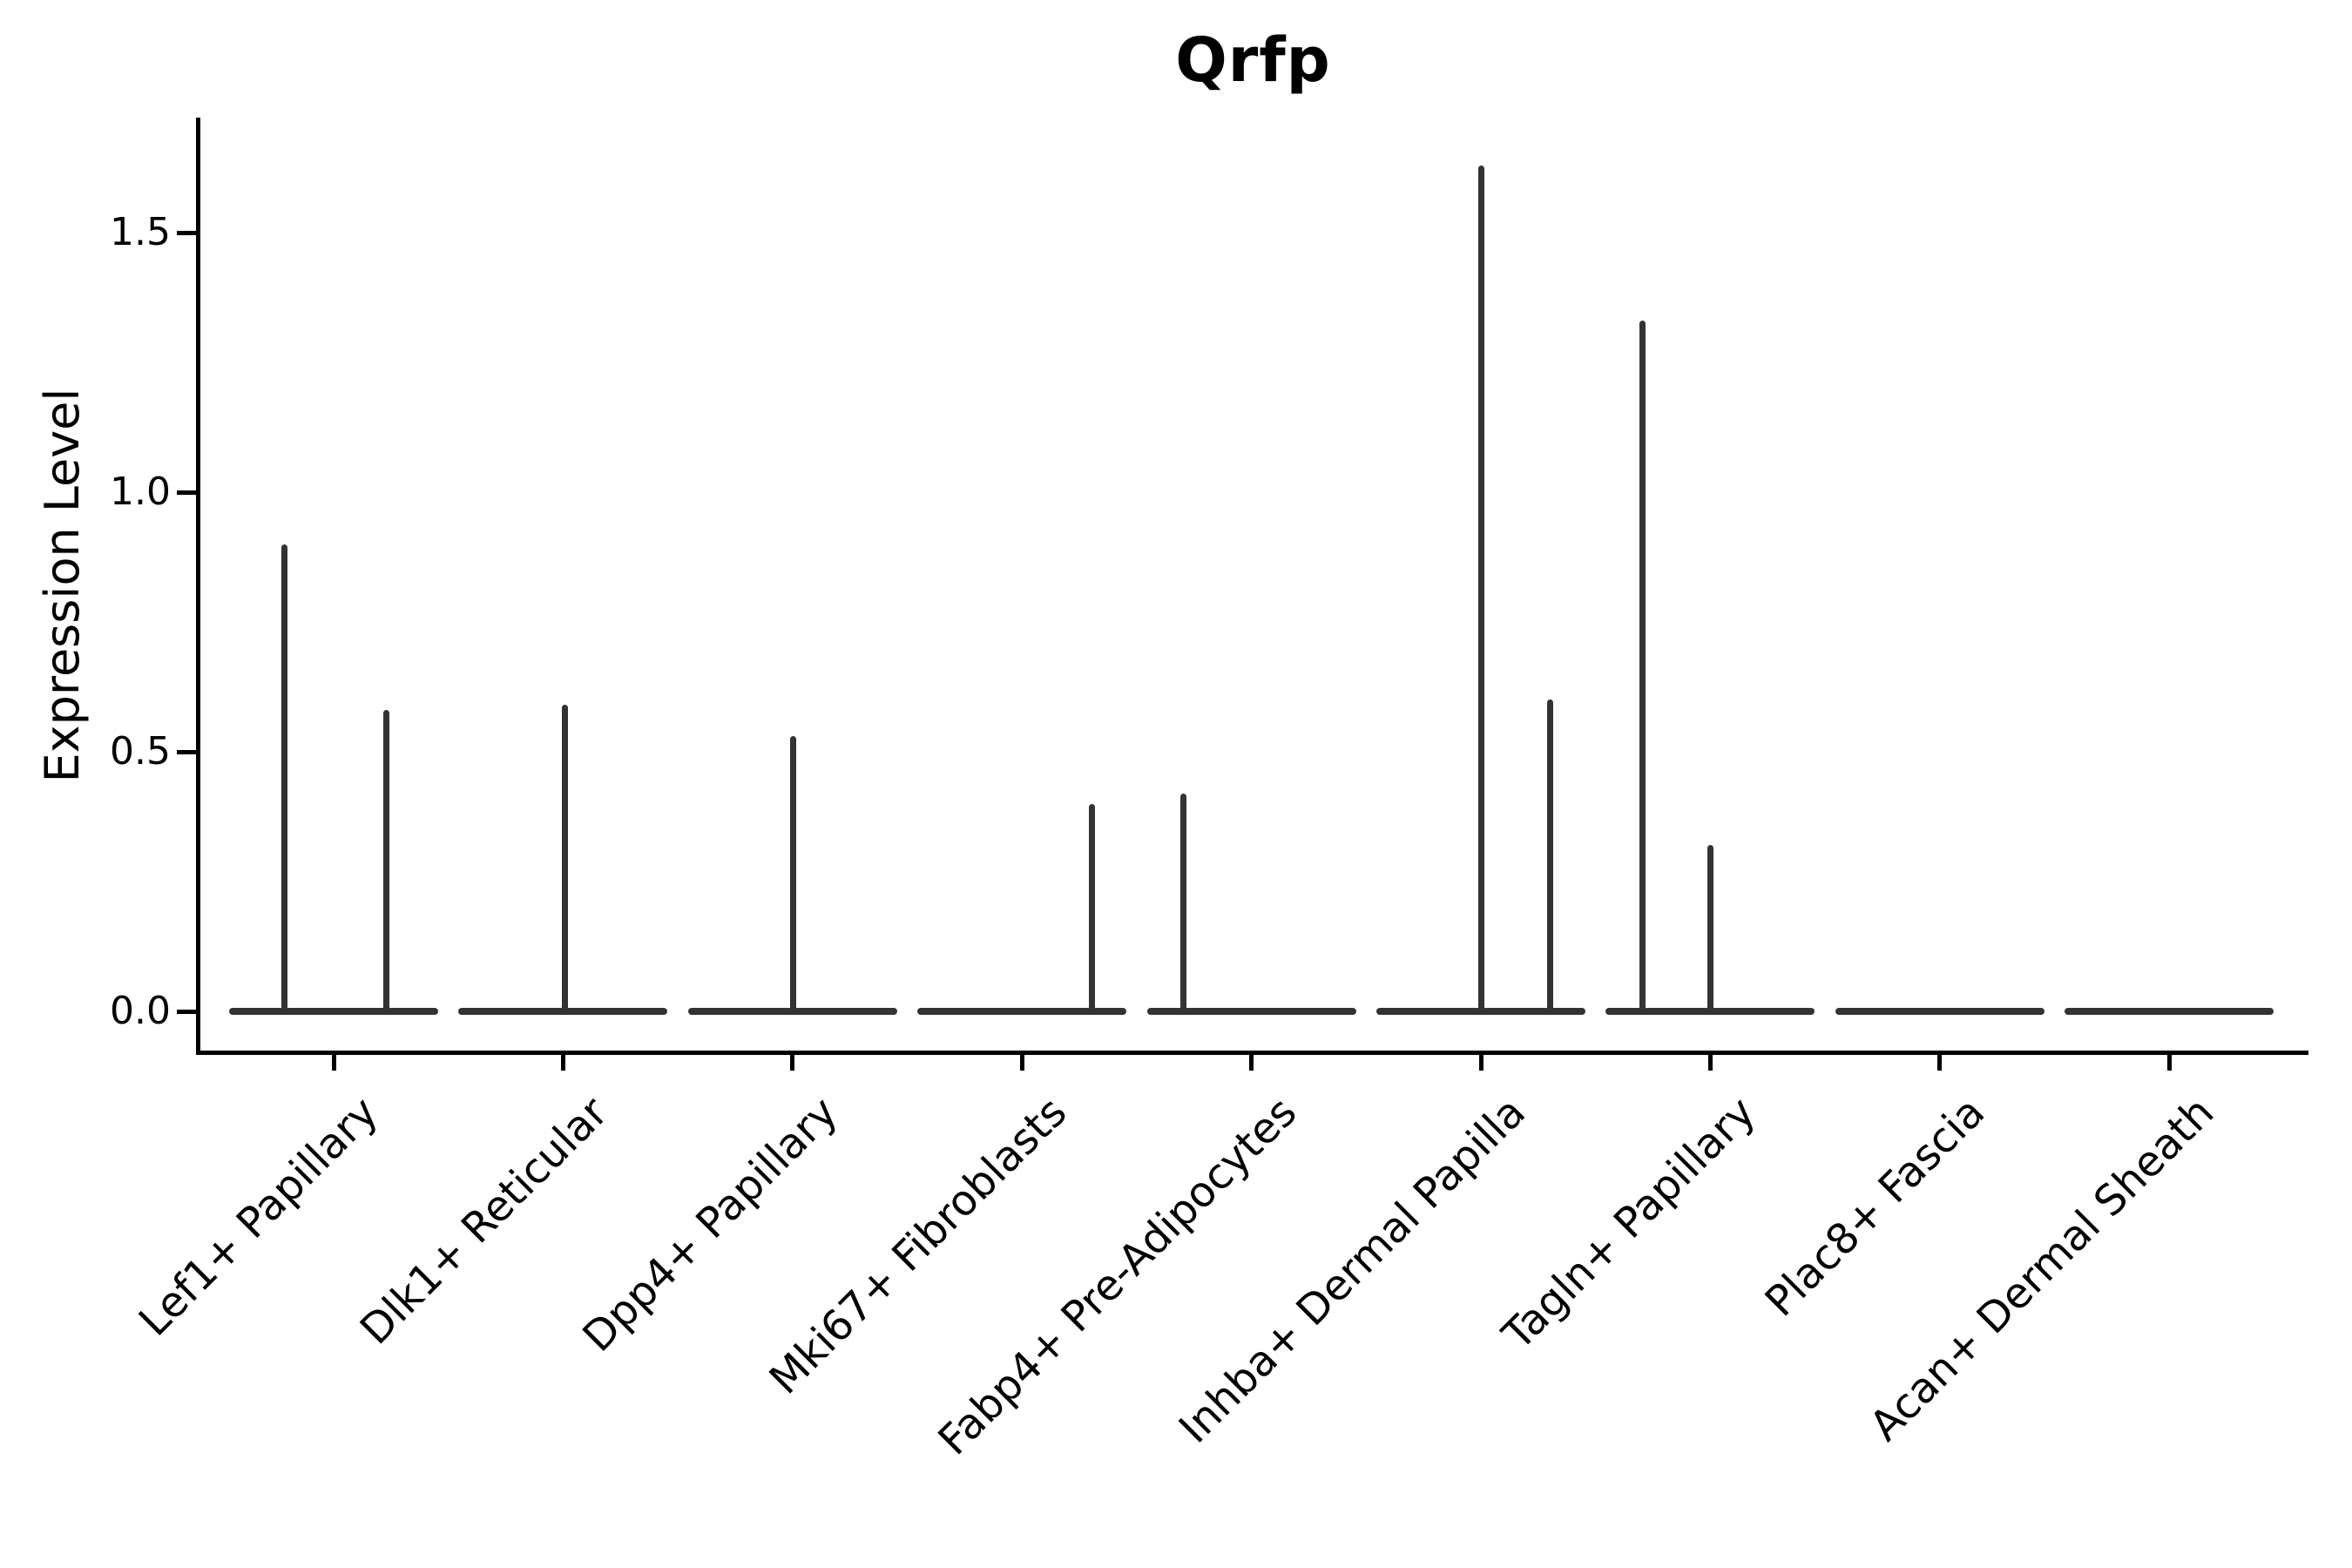 The height and width of the screenshot is (1568, 2352). Describe the element at coordinates (260, 1216) in the screenshot. I see `x-tick-label: Lef1+ Papillary` at that location.